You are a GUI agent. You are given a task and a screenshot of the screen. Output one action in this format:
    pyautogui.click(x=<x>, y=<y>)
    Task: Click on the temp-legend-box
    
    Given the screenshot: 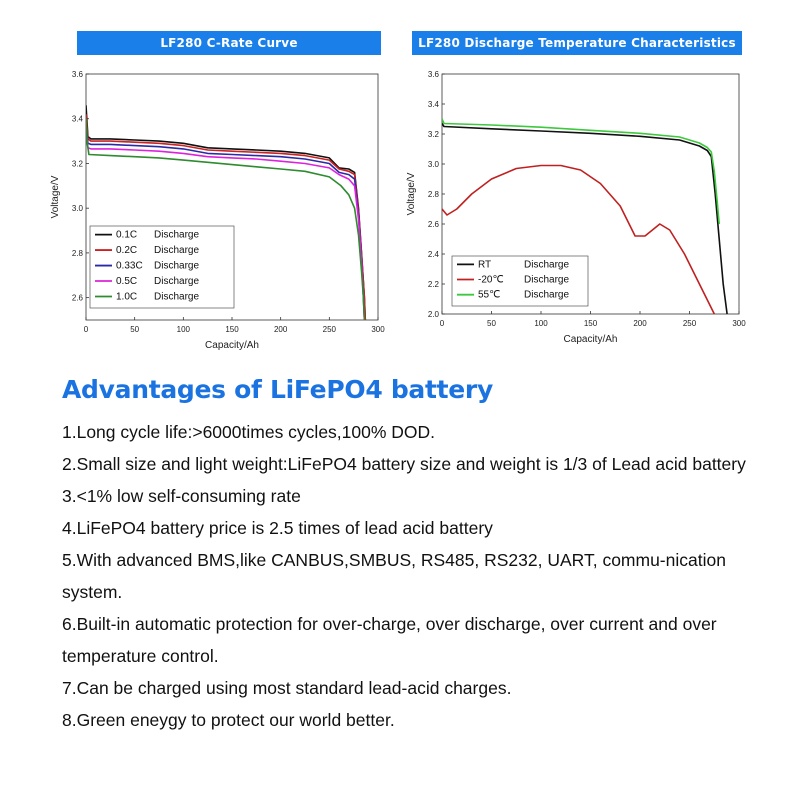 What is the action you would take?
    pyautogui.click(x=520, y=281)
    